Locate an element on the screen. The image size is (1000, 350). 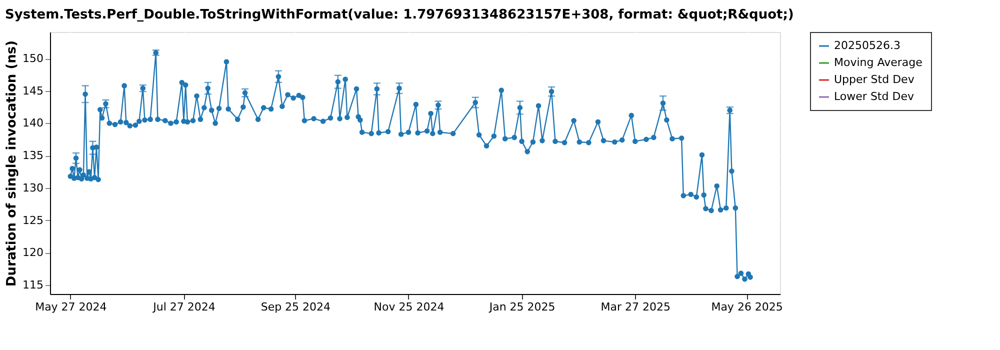
x-tick-label: Jul 27 2024 is located at coordinates (184, 307).